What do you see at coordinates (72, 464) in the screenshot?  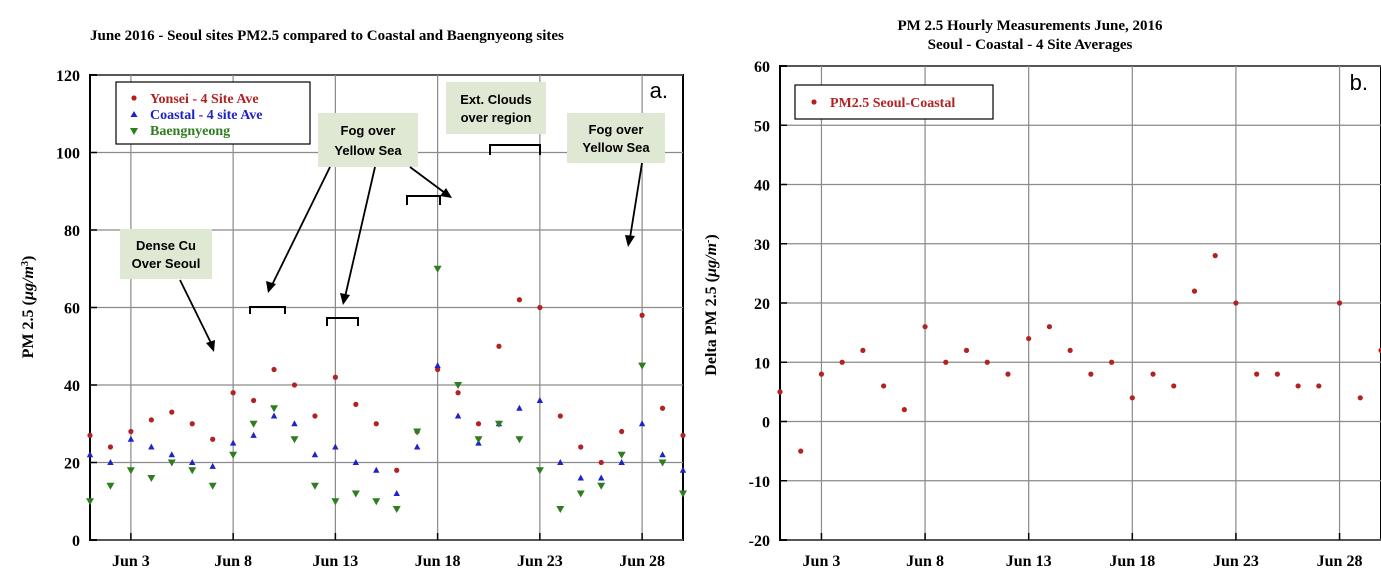 I see `y-tick-label: 20` at bounding box center [72, 464].